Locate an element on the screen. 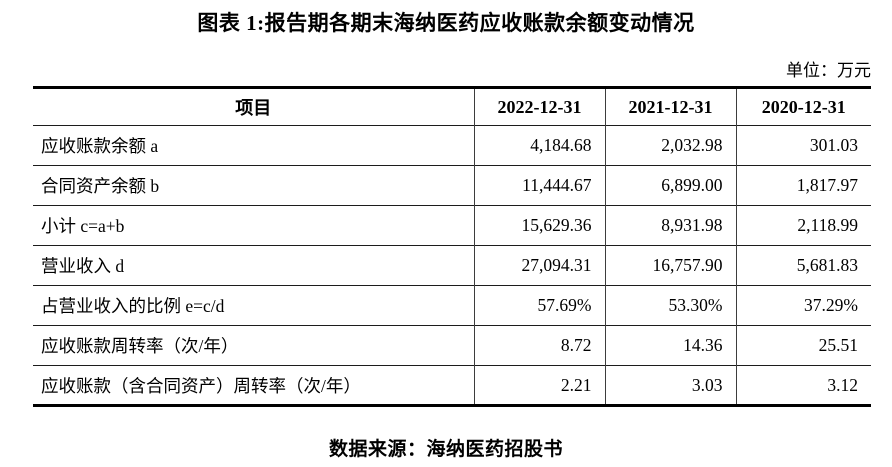  data-source: 数据来源：海纳医药招股书 is located at coordinates (445, 449).